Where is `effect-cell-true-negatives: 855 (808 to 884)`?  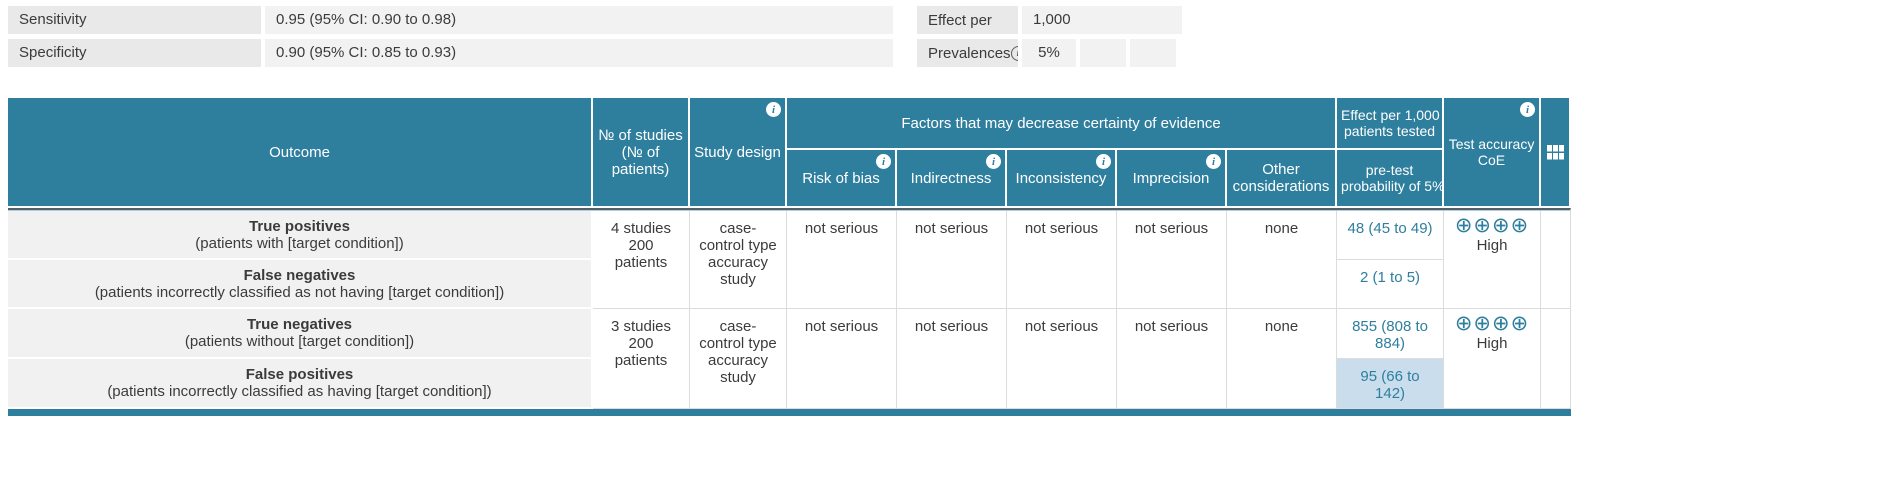 effect-cell-true-negatives: 855 (808 to 884) is located at coordinates (1391, 334).